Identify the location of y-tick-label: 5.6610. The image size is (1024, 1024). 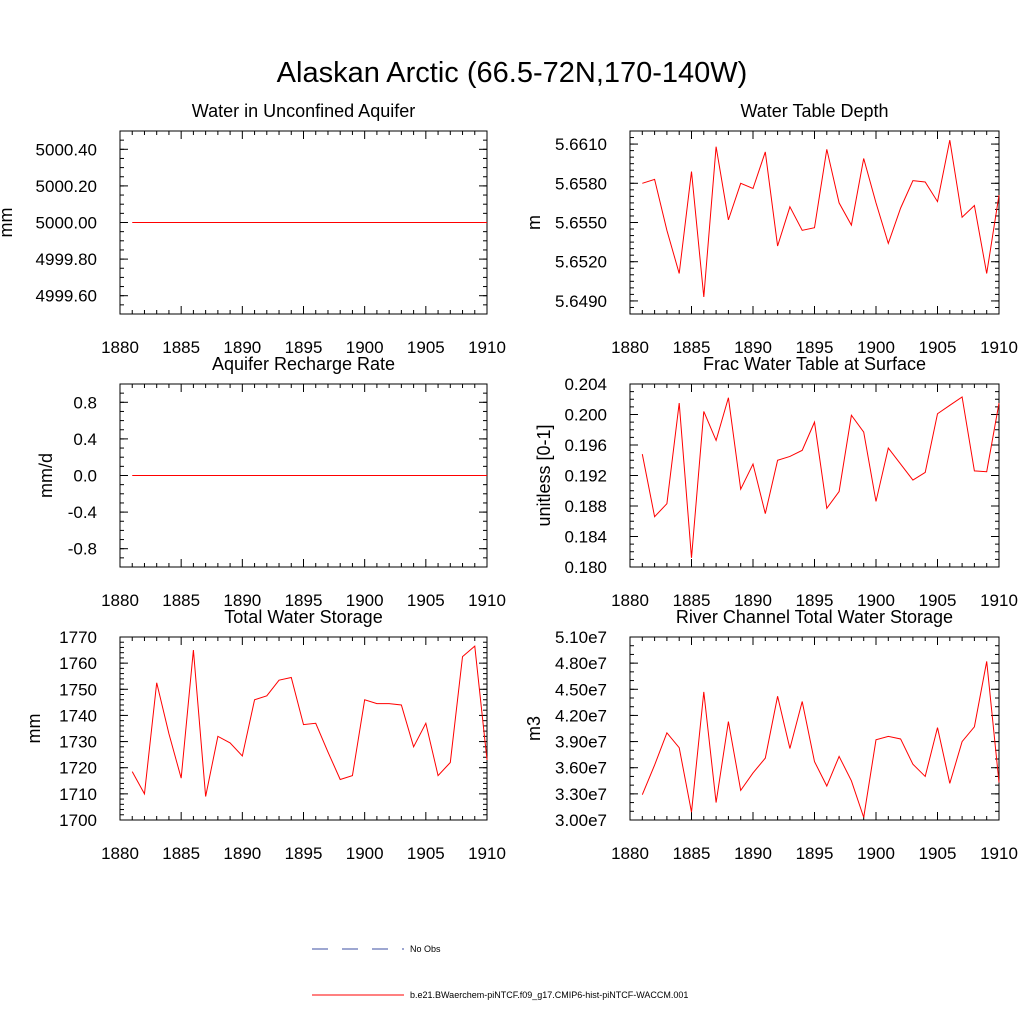
(581, 144).